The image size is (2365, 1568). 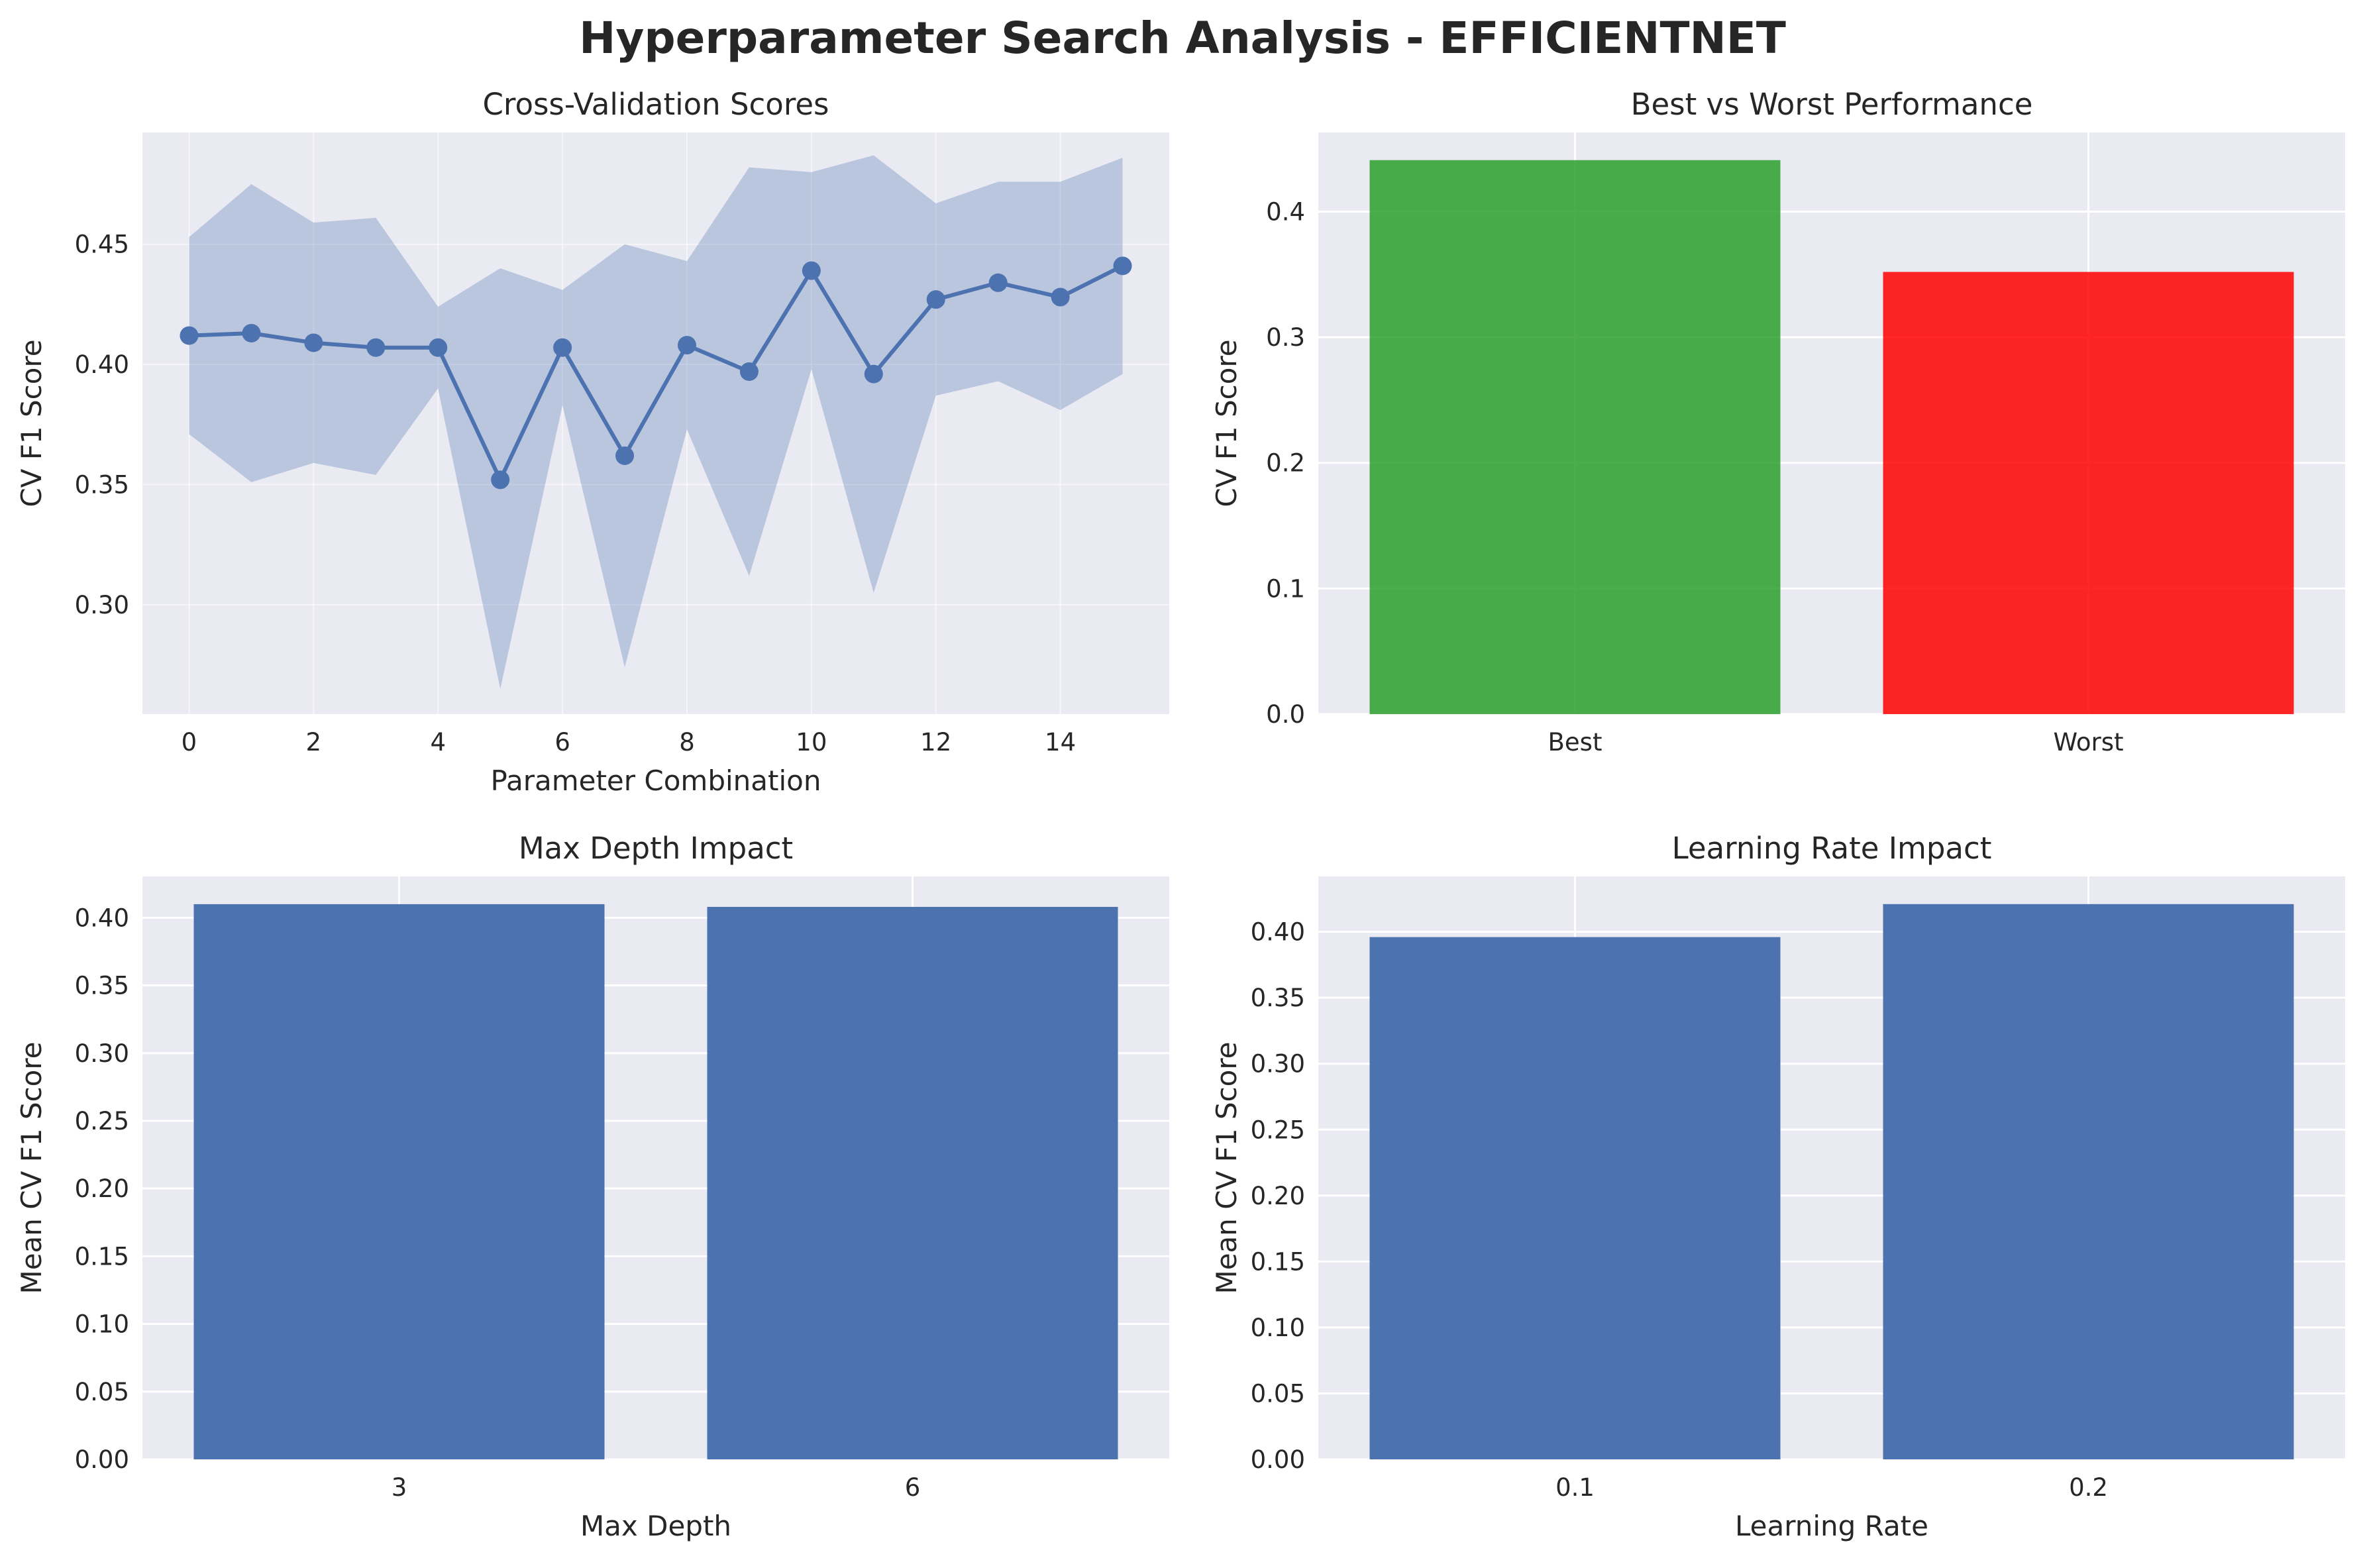 I want to click on chart-1-xtick-label: 12, so click(x=935, y=742).